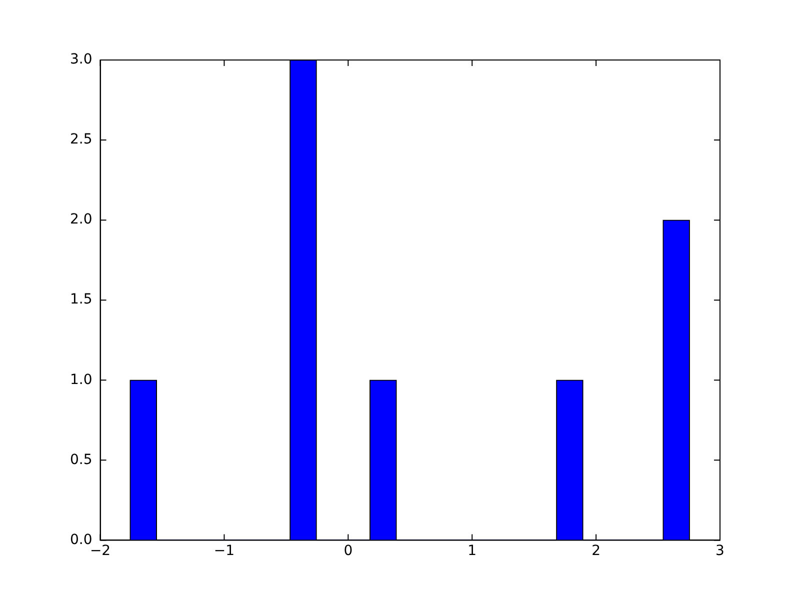 Image resolution: width=800 pixels, height=600 pixels. I want to click on x-tick-label: −1, so click(224, 551).